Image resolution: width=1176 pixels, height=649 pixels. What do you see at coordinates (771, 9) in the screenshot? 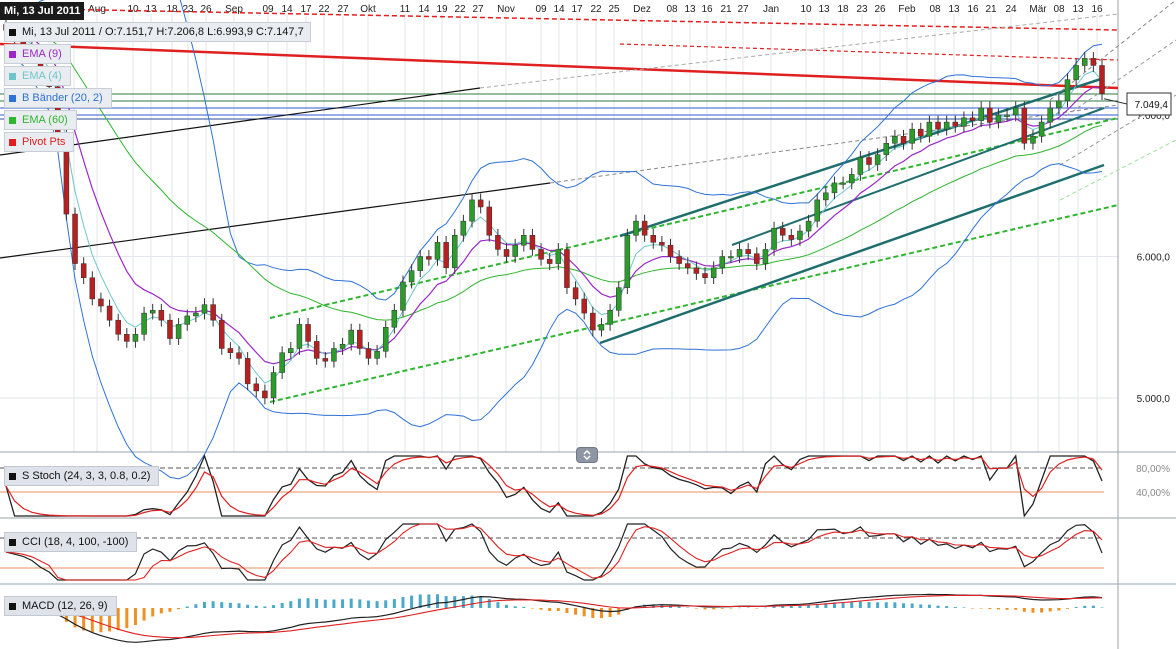
I see `x-tick-label: Jan` at bounding box center [771, 9].